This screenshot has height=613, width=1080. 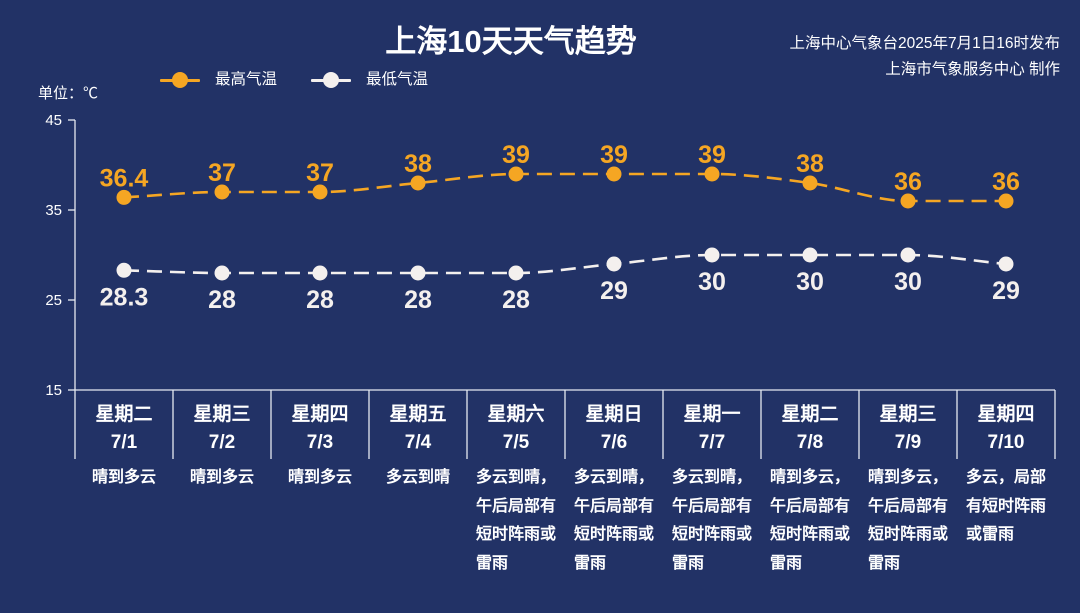 I want to click on high-temp-label: 36.4, so click(x=124, y=178).